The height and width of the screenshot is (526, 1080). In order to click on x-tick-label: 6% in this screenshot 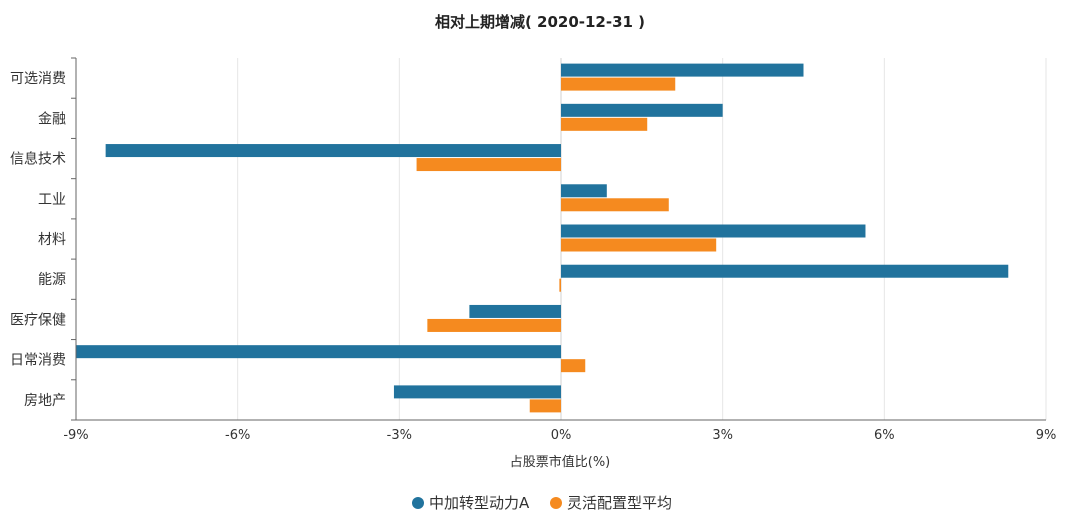, I will do `click(884, 435)`.